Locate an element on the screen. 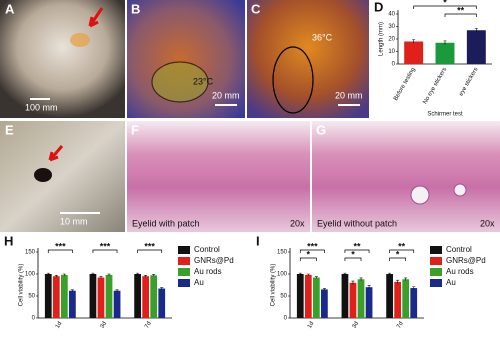 This screenshot has height=355, width=500. x-tick-label: eye stickers is located at coordinates (468, 82).